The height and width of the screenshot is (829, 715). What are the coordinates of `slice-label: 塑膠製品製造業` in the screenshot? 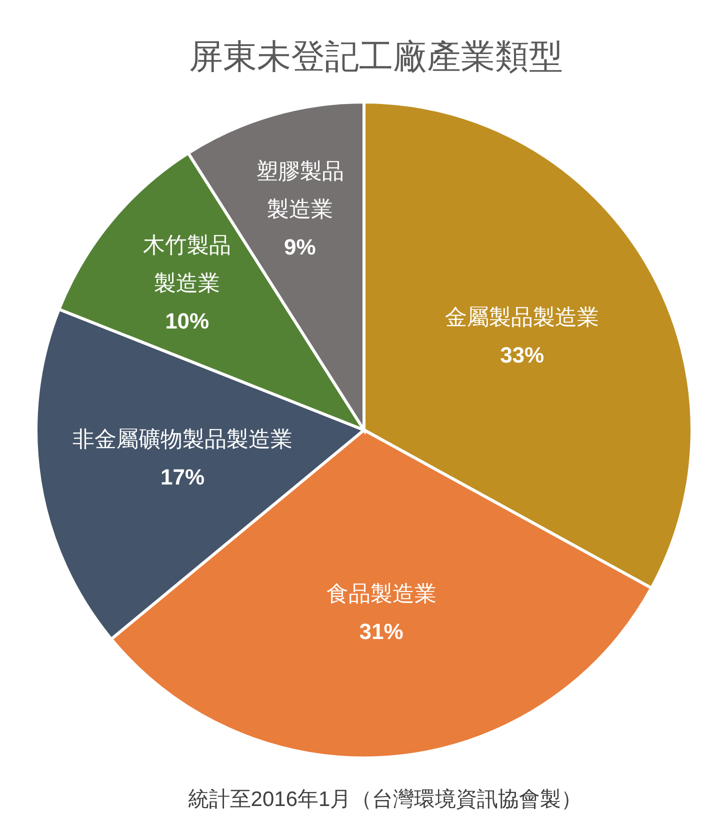 It's located at (300, 190).